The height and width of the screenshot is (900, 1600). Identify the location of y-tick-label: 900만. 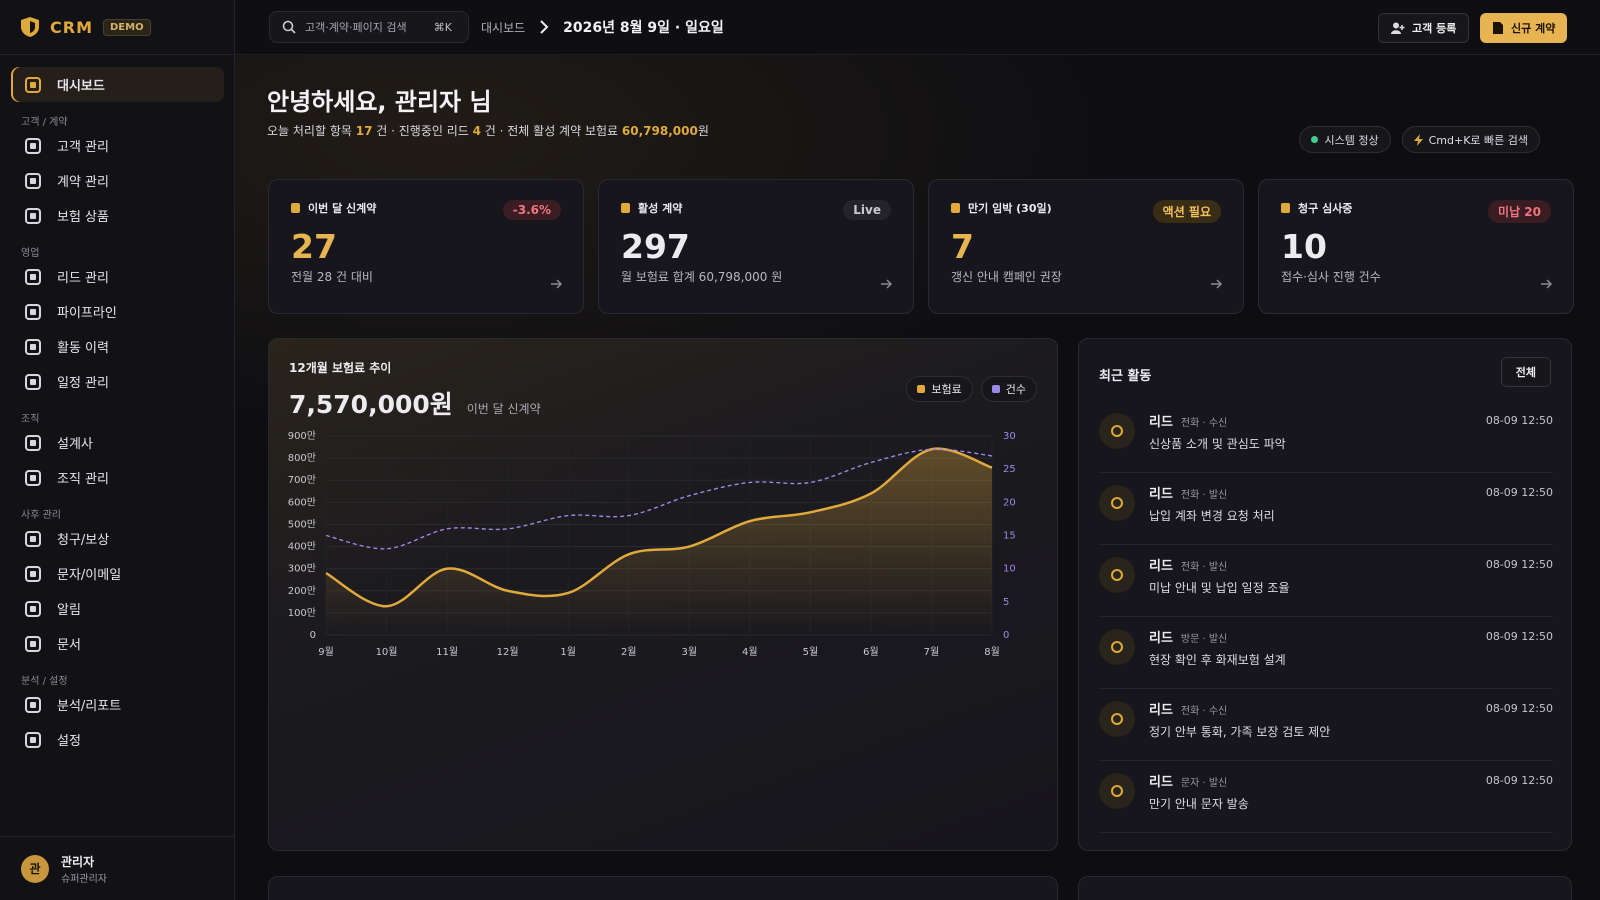
(302, 436).